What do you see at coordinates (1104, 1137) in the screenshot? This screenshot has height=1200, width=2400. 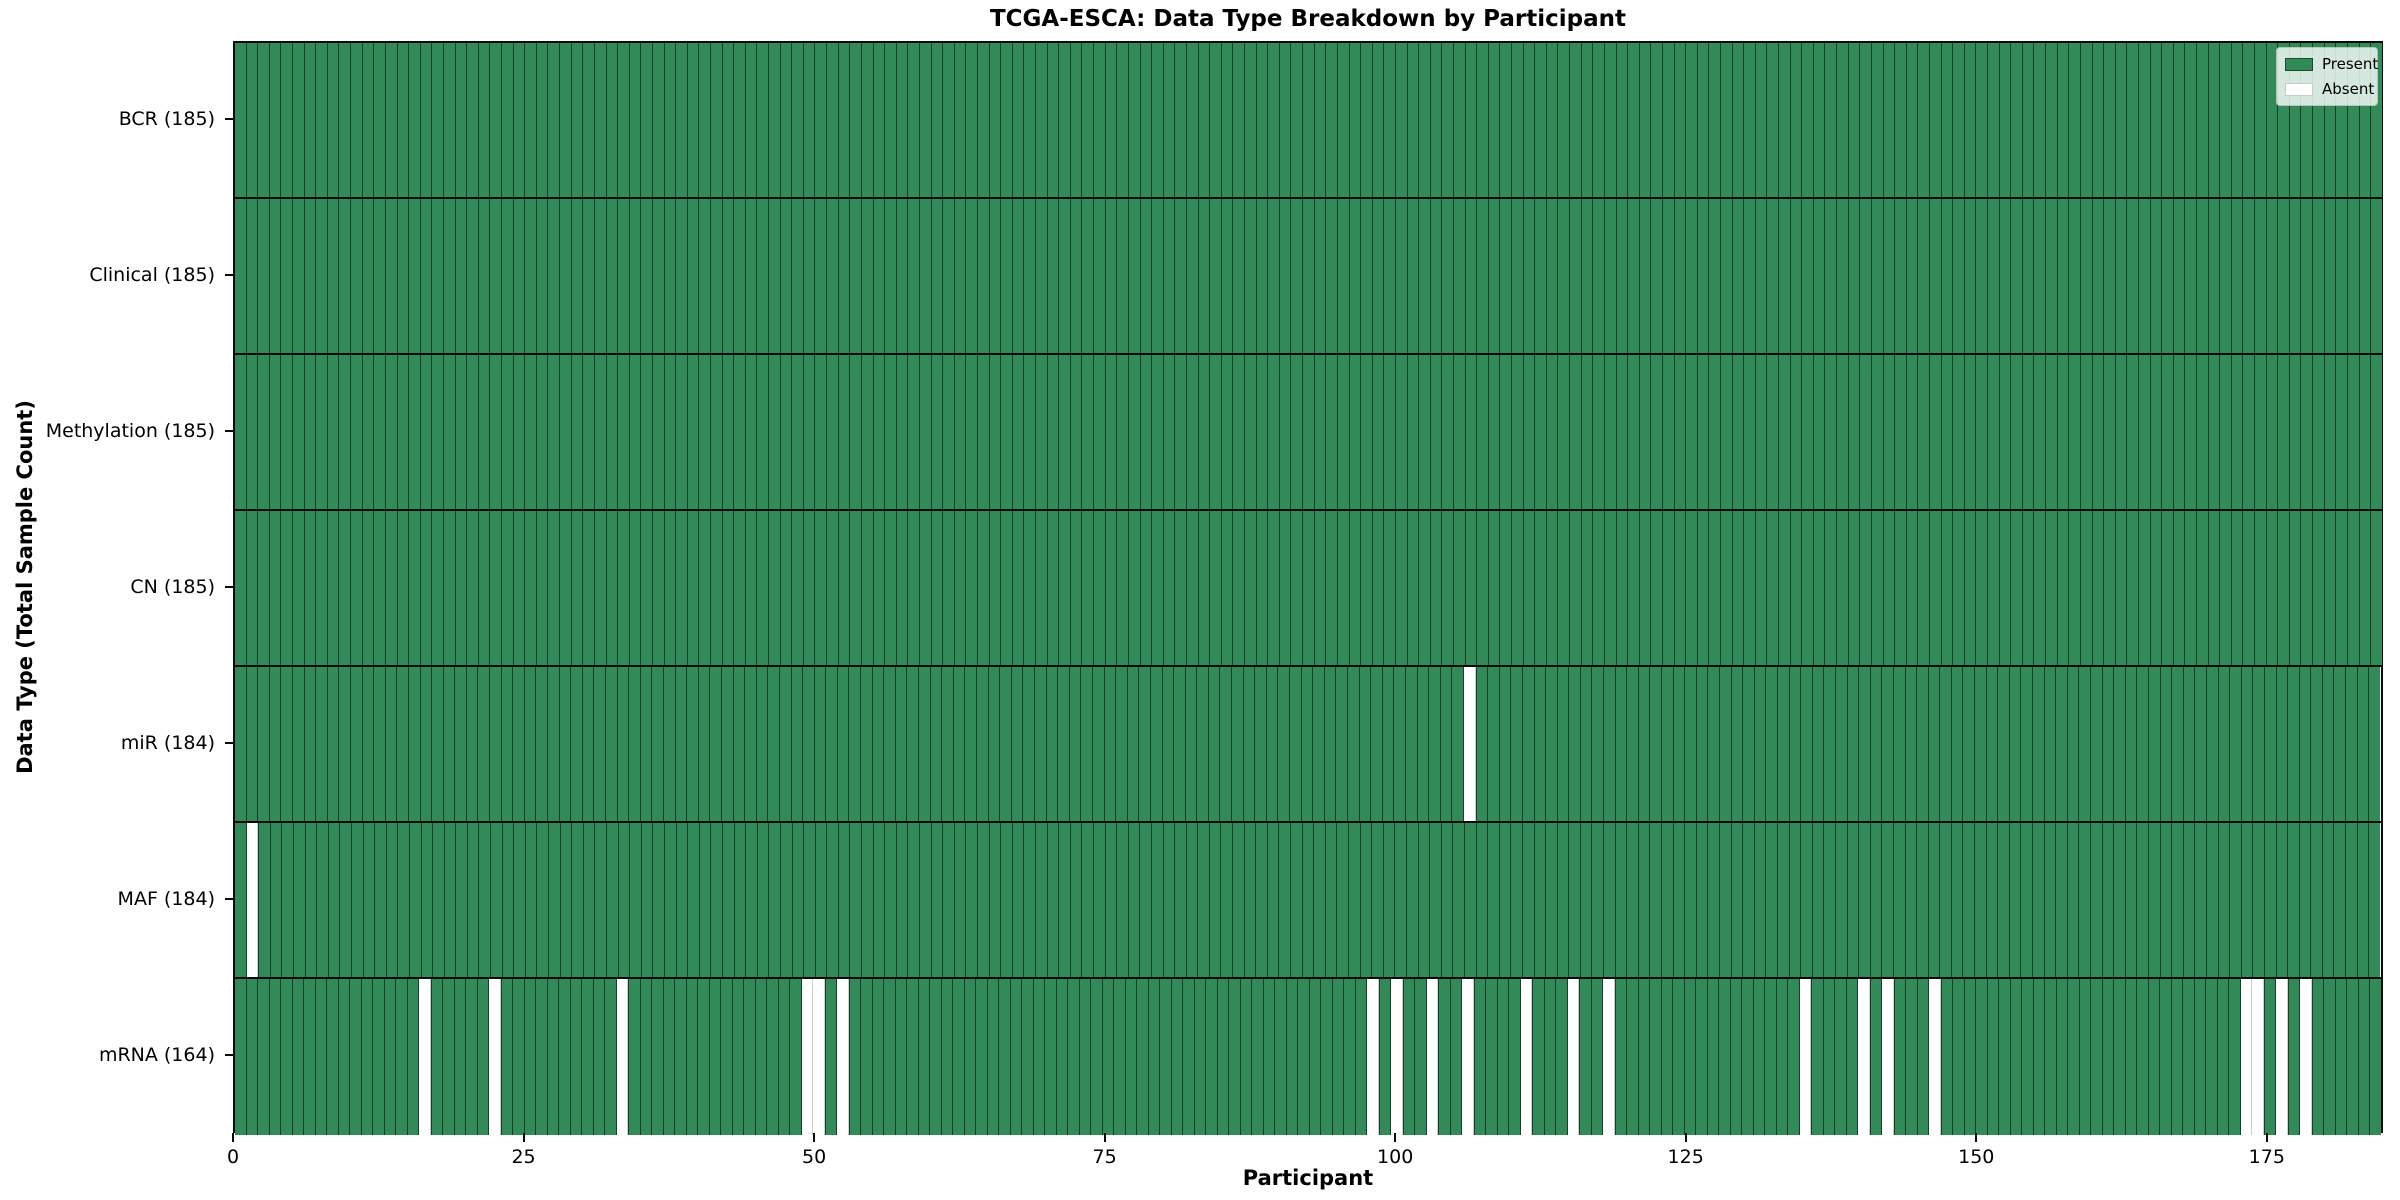 I see `x-tick-mark` at bounding box center [1104, 1137].